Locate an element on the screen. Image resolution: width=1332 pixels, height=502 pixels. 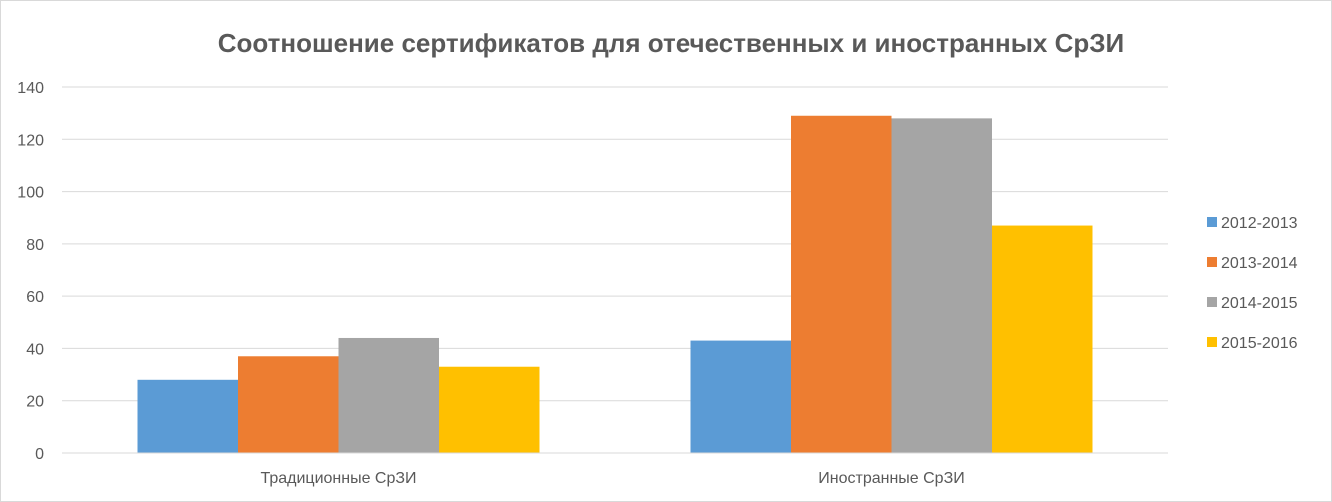
legend-label: 2012-2013 is located at coordinates (1259, 223).